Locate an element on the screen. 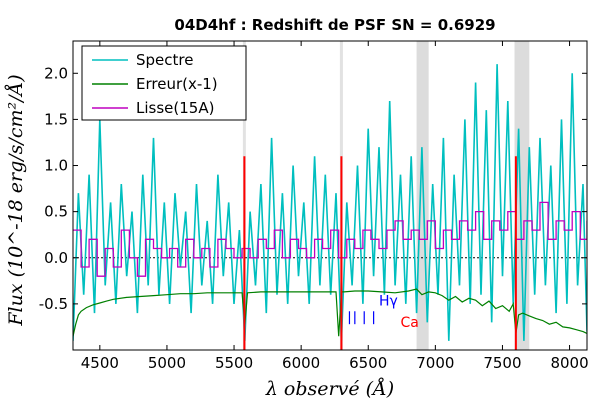 This screenshot has width=600, height=400. y-tick-label: 0.5 is located at coordinates (56, 212).